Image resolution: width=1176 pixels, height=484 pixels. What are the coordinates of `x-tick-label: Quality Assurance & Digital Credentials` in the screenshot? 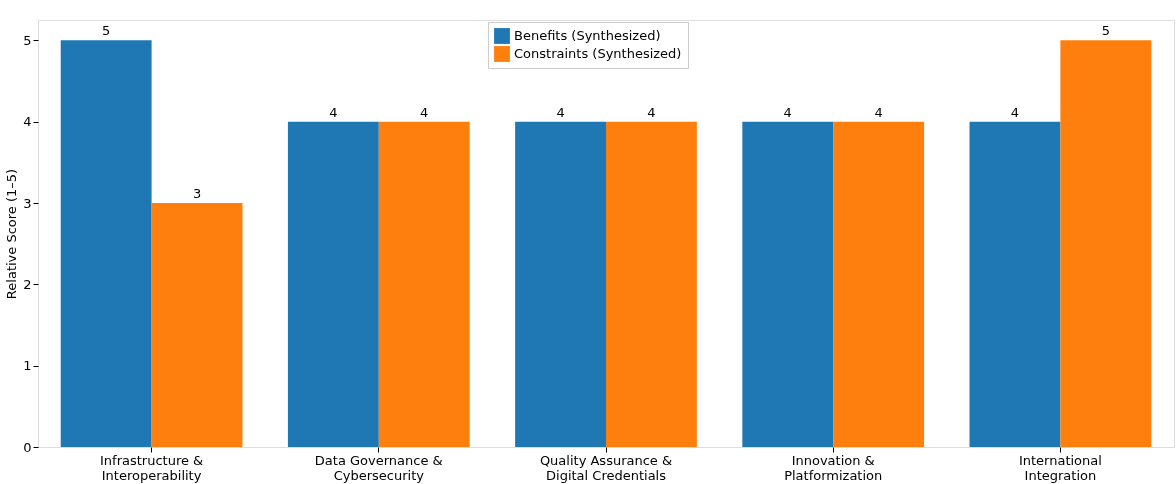 It's located at (606, 467).